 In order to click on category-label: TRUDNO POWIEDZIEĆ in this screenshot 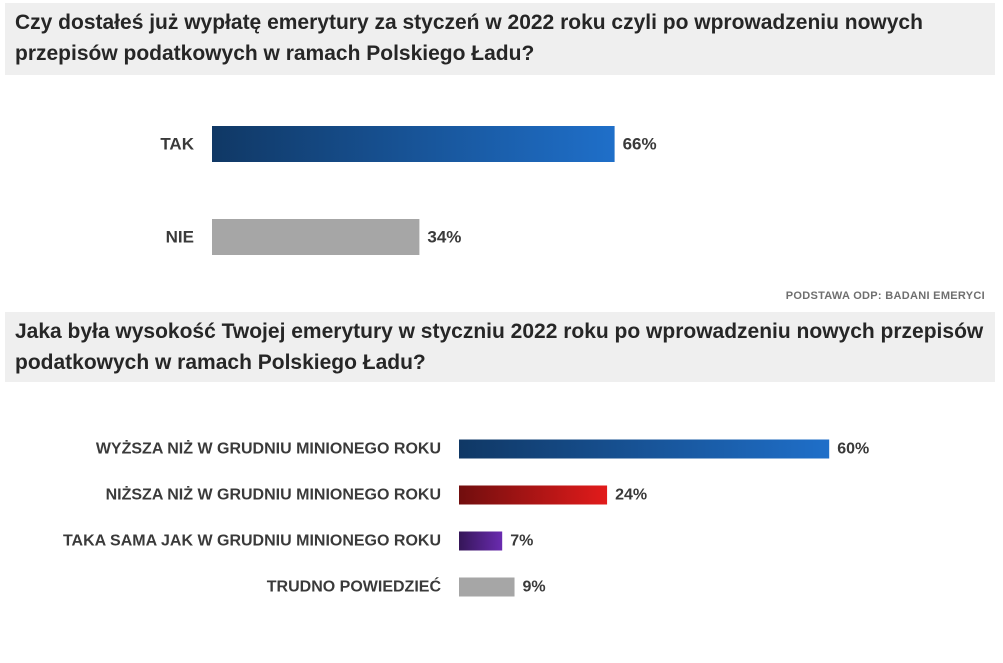, I will do `click(354, 586)`.